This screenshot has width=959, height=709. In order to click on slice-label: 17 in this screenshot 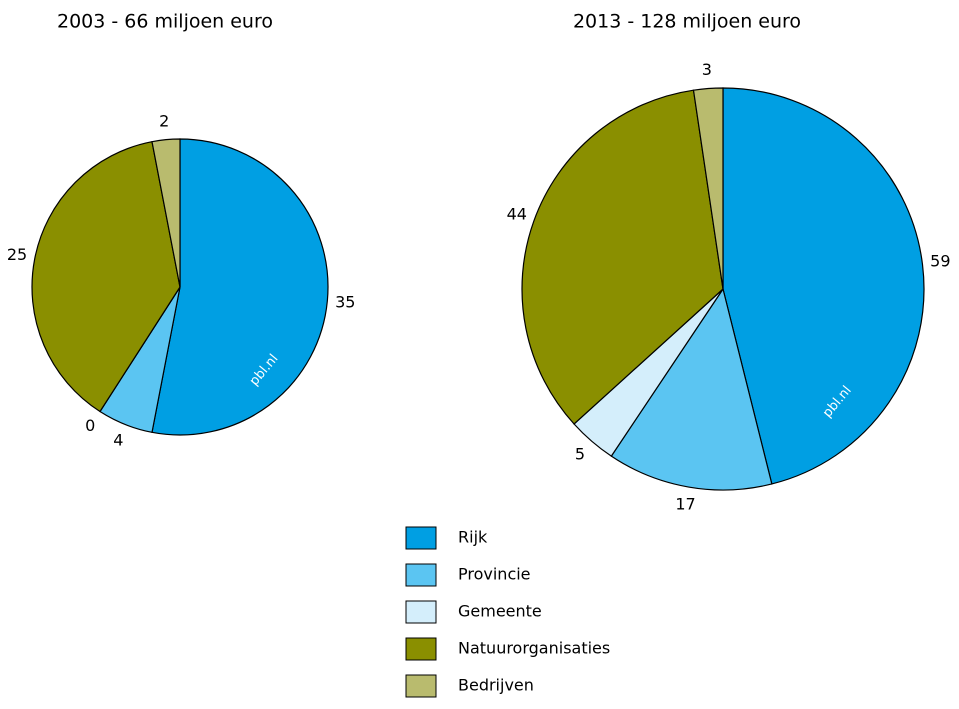, I will do `click(685, 503)`.